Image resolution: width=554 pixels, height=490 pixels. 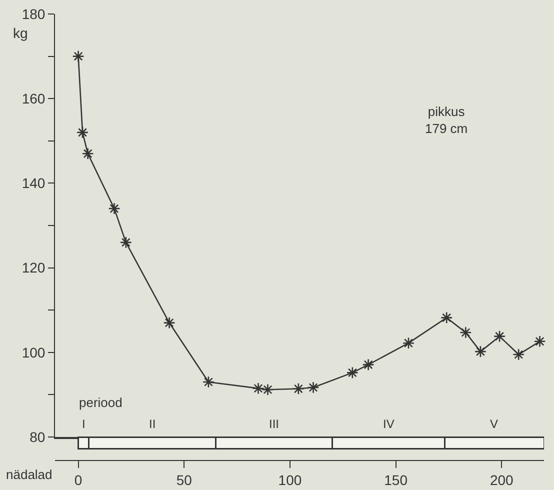 What do you see at coordinates (290, 480) in the screenshot?
I see `x-tick-label: 100` at bounding box center [290, 480].